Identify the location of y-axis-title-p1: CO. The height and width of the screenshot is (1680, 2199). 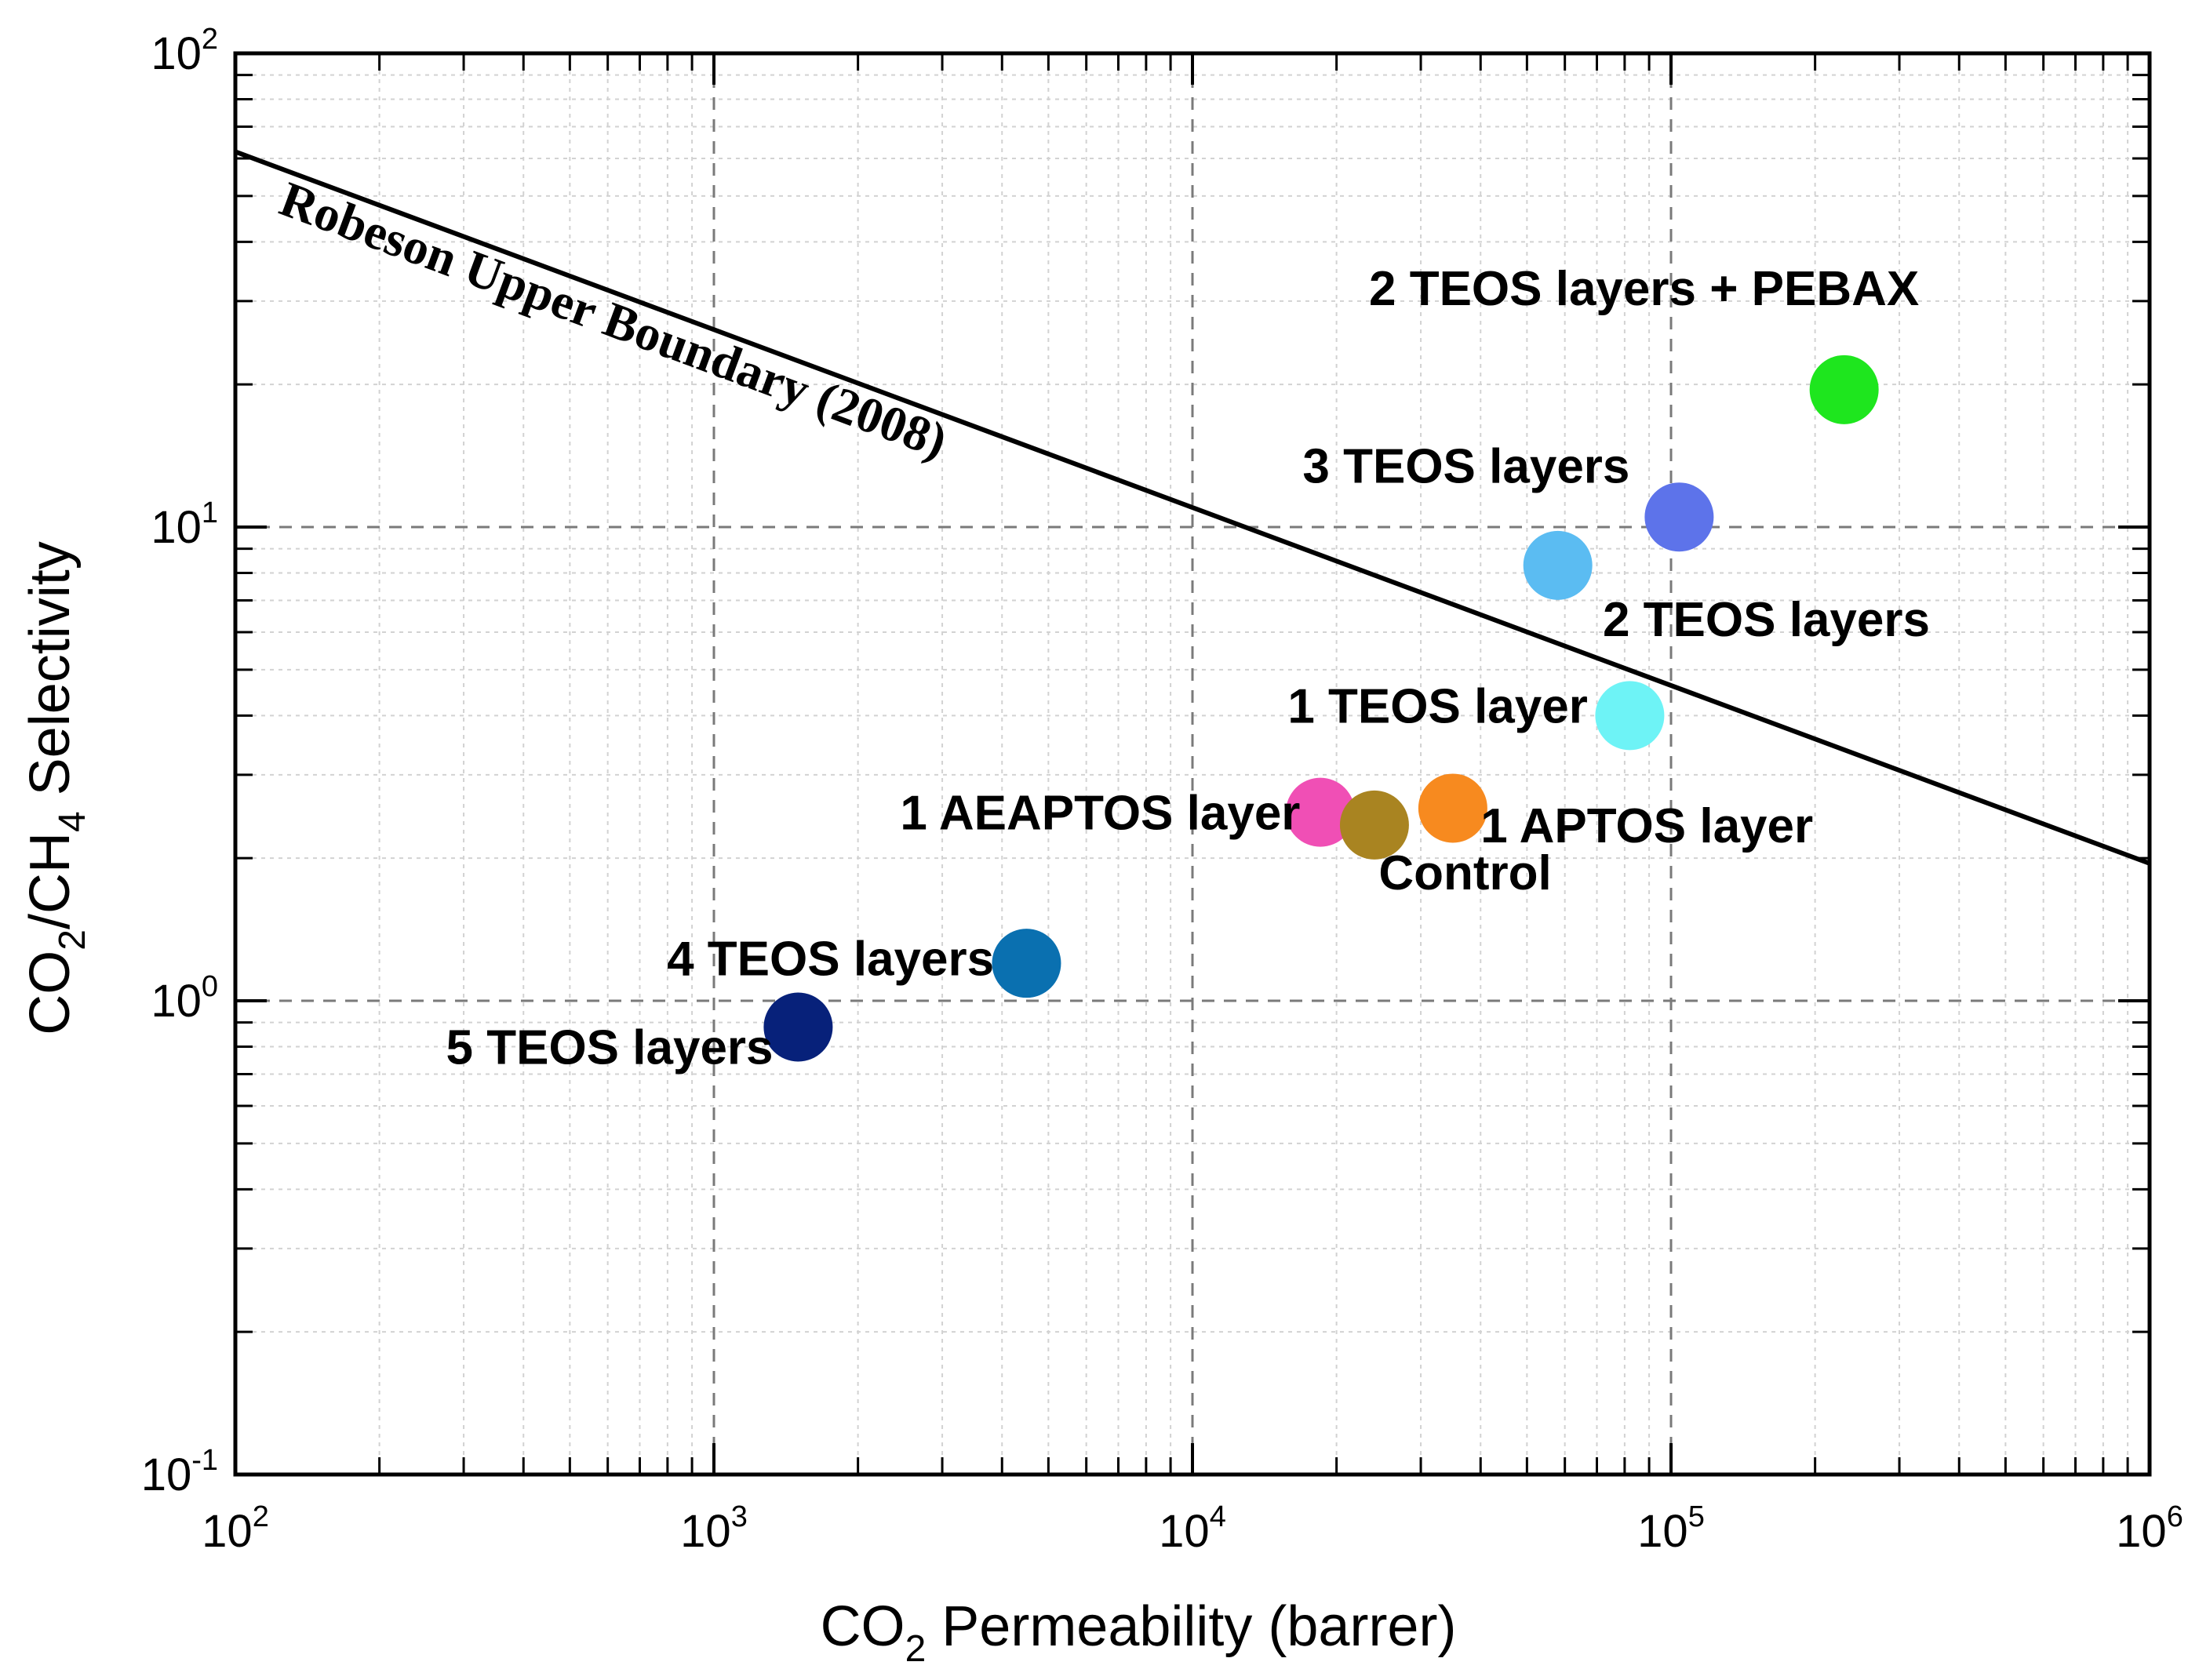
(50, 993).